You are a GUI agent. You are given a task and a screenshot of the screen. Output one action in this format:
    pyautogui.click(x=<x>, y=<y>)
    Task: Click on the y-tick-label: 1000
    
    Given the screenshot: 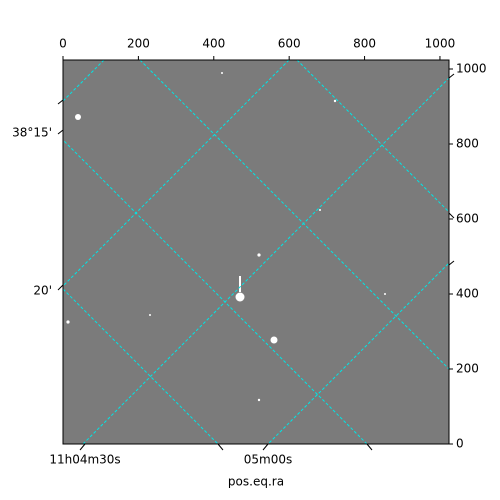 What is the action you would take?
    pyautogui.click(x=471, y=69)
    